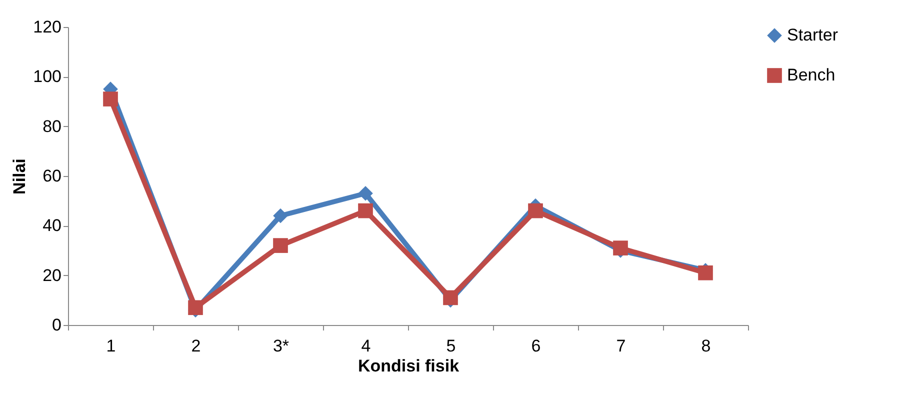 The height and width of the screenshot is (404, 914). I want to click on x-tick-label: 8, so click(706, 346).